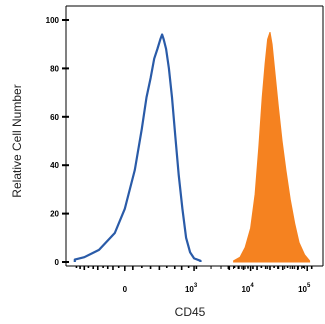 The image size is (325, 324). Describe the element at coordinates (57, 262) in the screenshot. I see `y-tick-label: 0` at that location.